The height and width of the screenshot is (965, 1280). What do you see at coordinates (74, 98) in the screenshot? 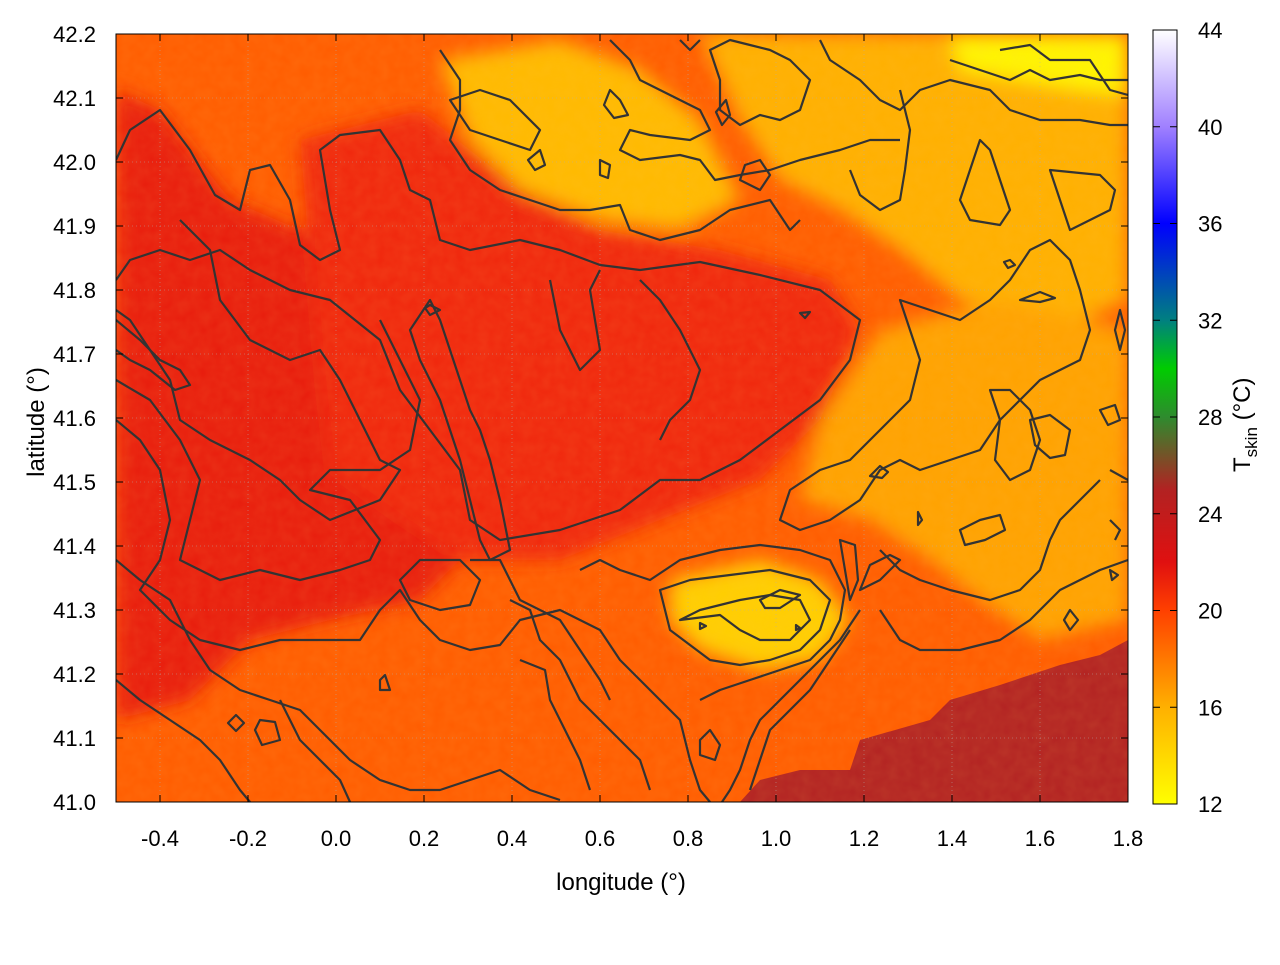
I see `y-tick-label: 42.1` at bounding box center [74, 98].